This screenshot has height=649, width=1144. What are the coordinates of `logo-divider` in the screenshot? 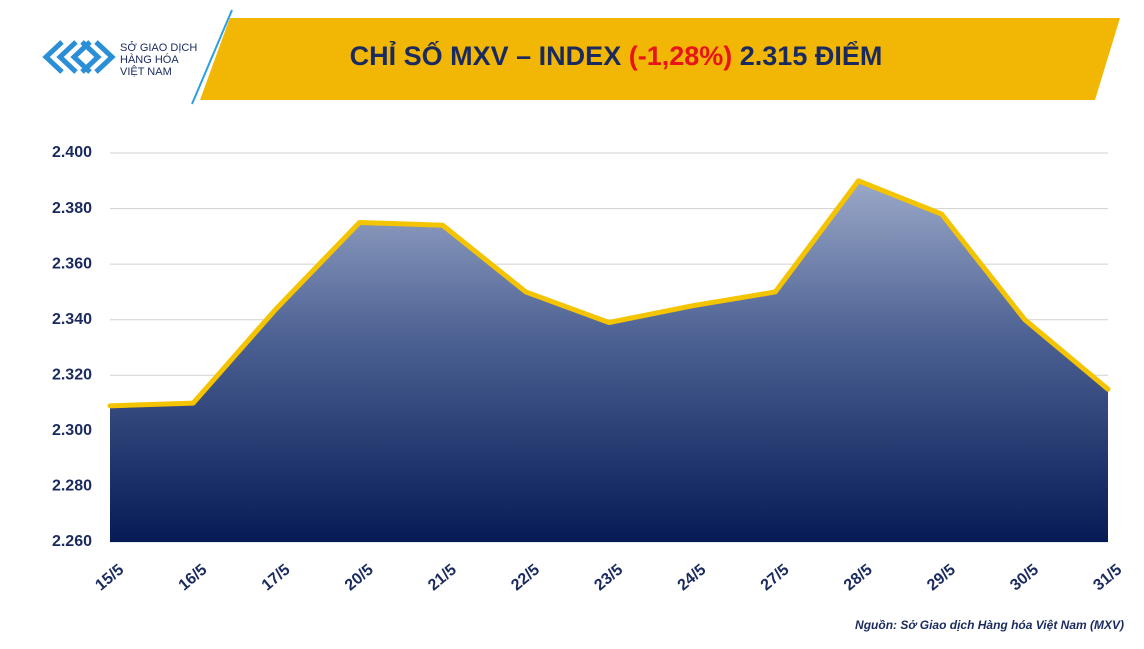 It's located at (212, 57).